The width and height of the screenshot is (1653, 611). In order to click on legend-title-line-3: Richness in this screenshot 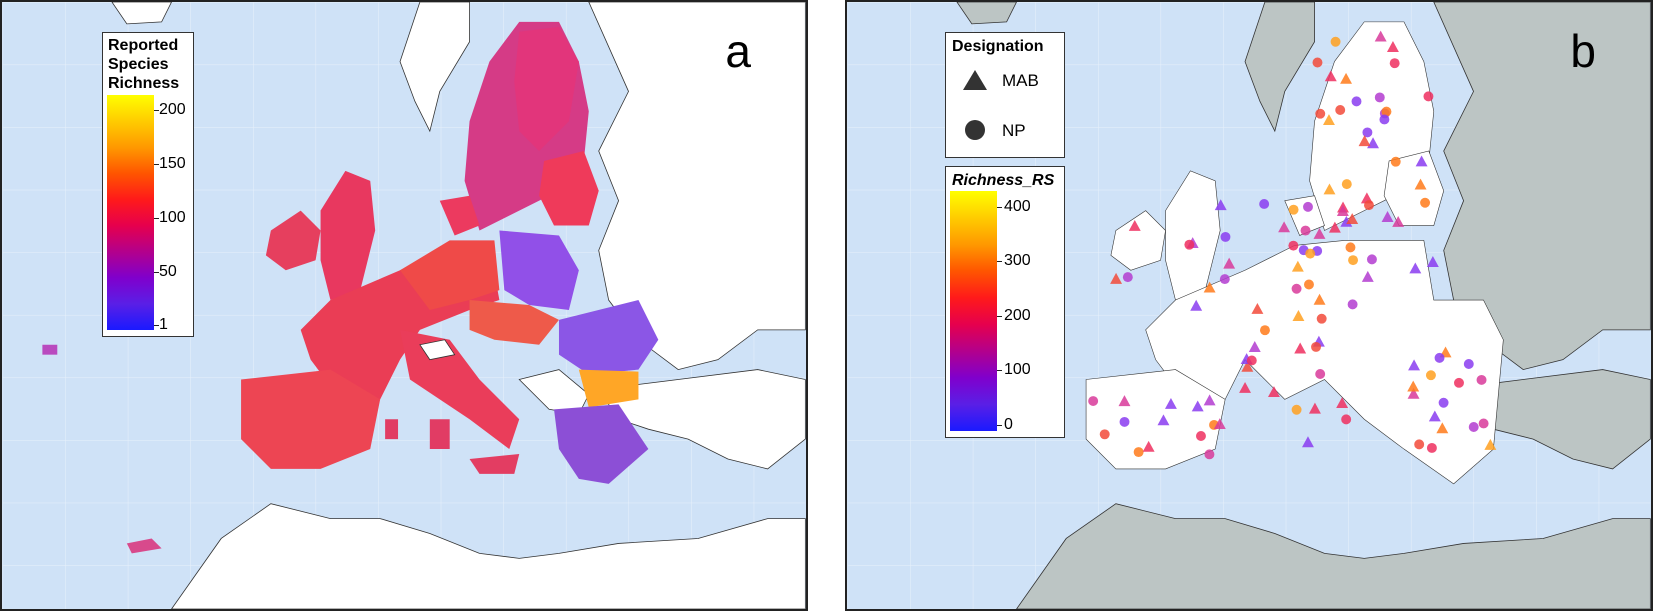, I will do `click(144, 83)`.